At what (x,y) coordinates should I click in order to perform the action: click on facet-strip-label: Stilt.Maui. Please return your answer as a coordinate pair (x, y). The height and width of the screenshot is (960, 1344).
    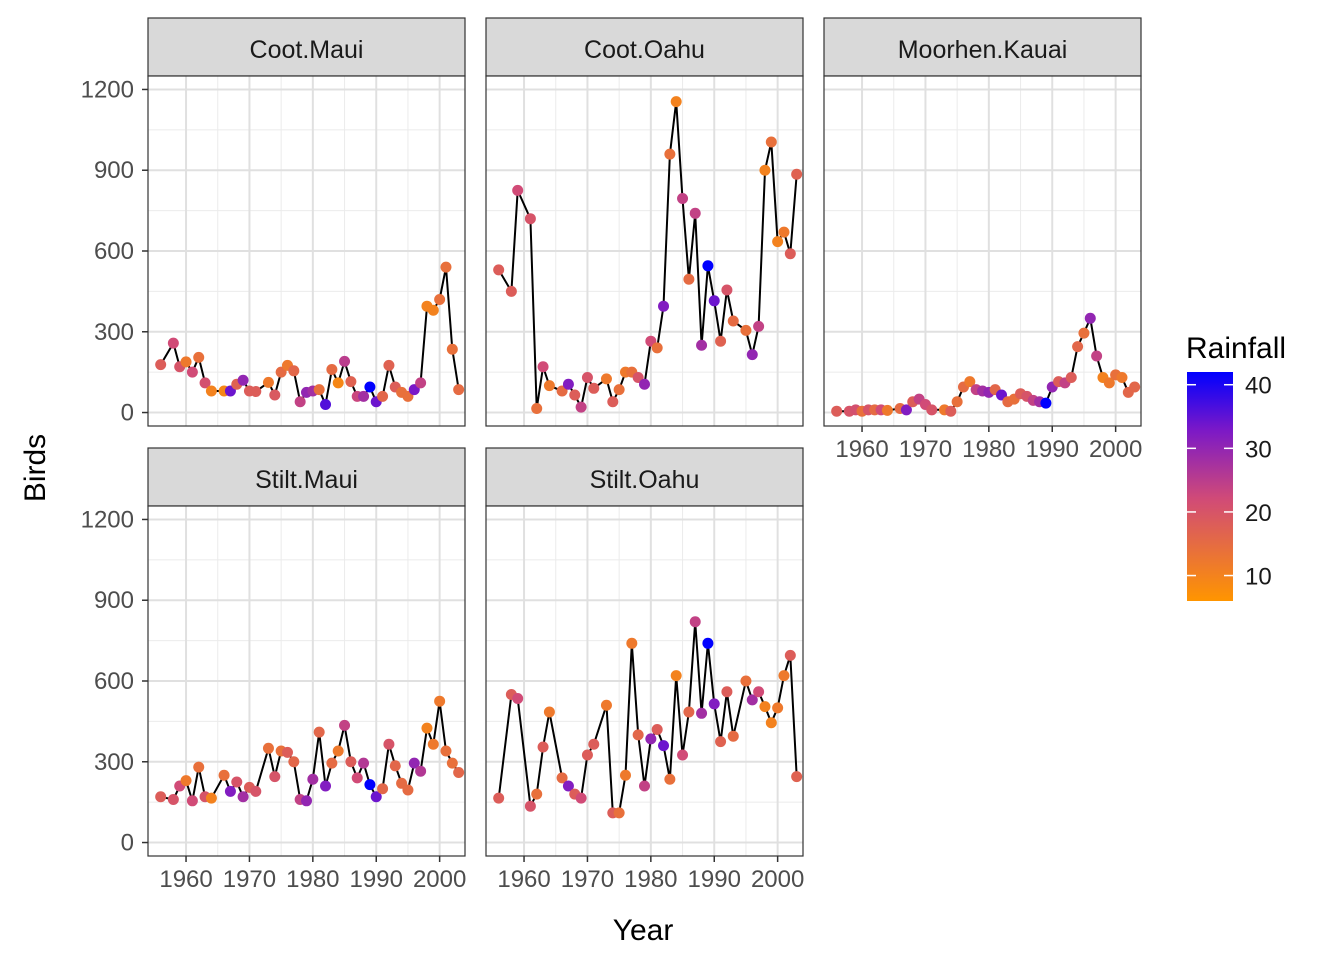
    Looking at the image, I should click on (306, 480).